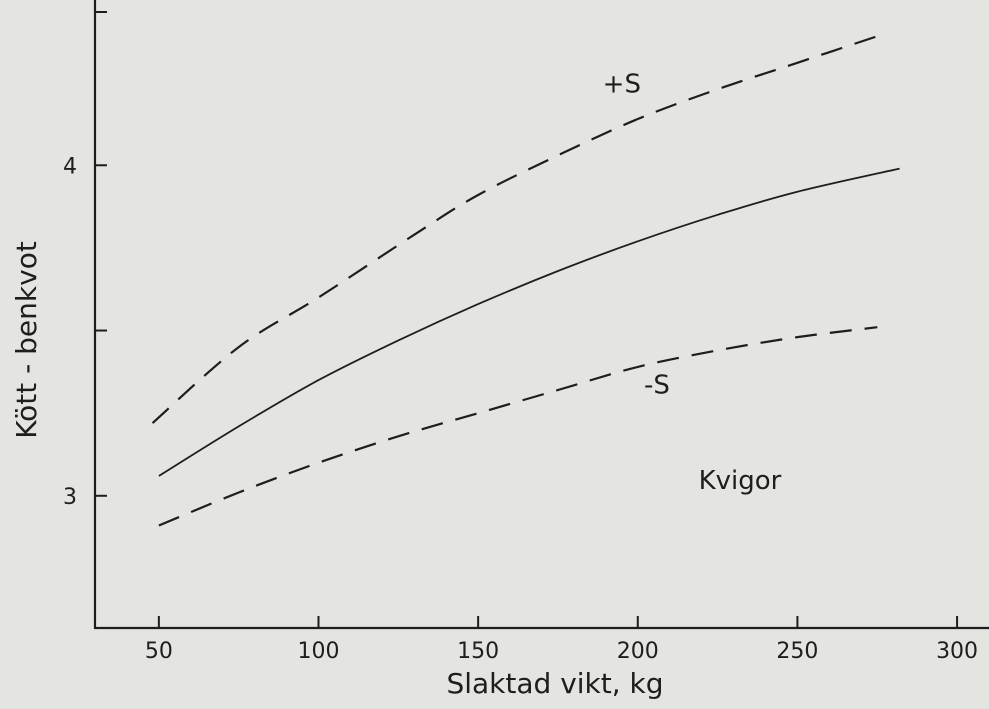 The image size is (989, 709). What do you see at coordinates (554, 683) in the screenshot?
I see `x-axis-title: Slaktad vikt, kg` at bounding box center [554, 683].